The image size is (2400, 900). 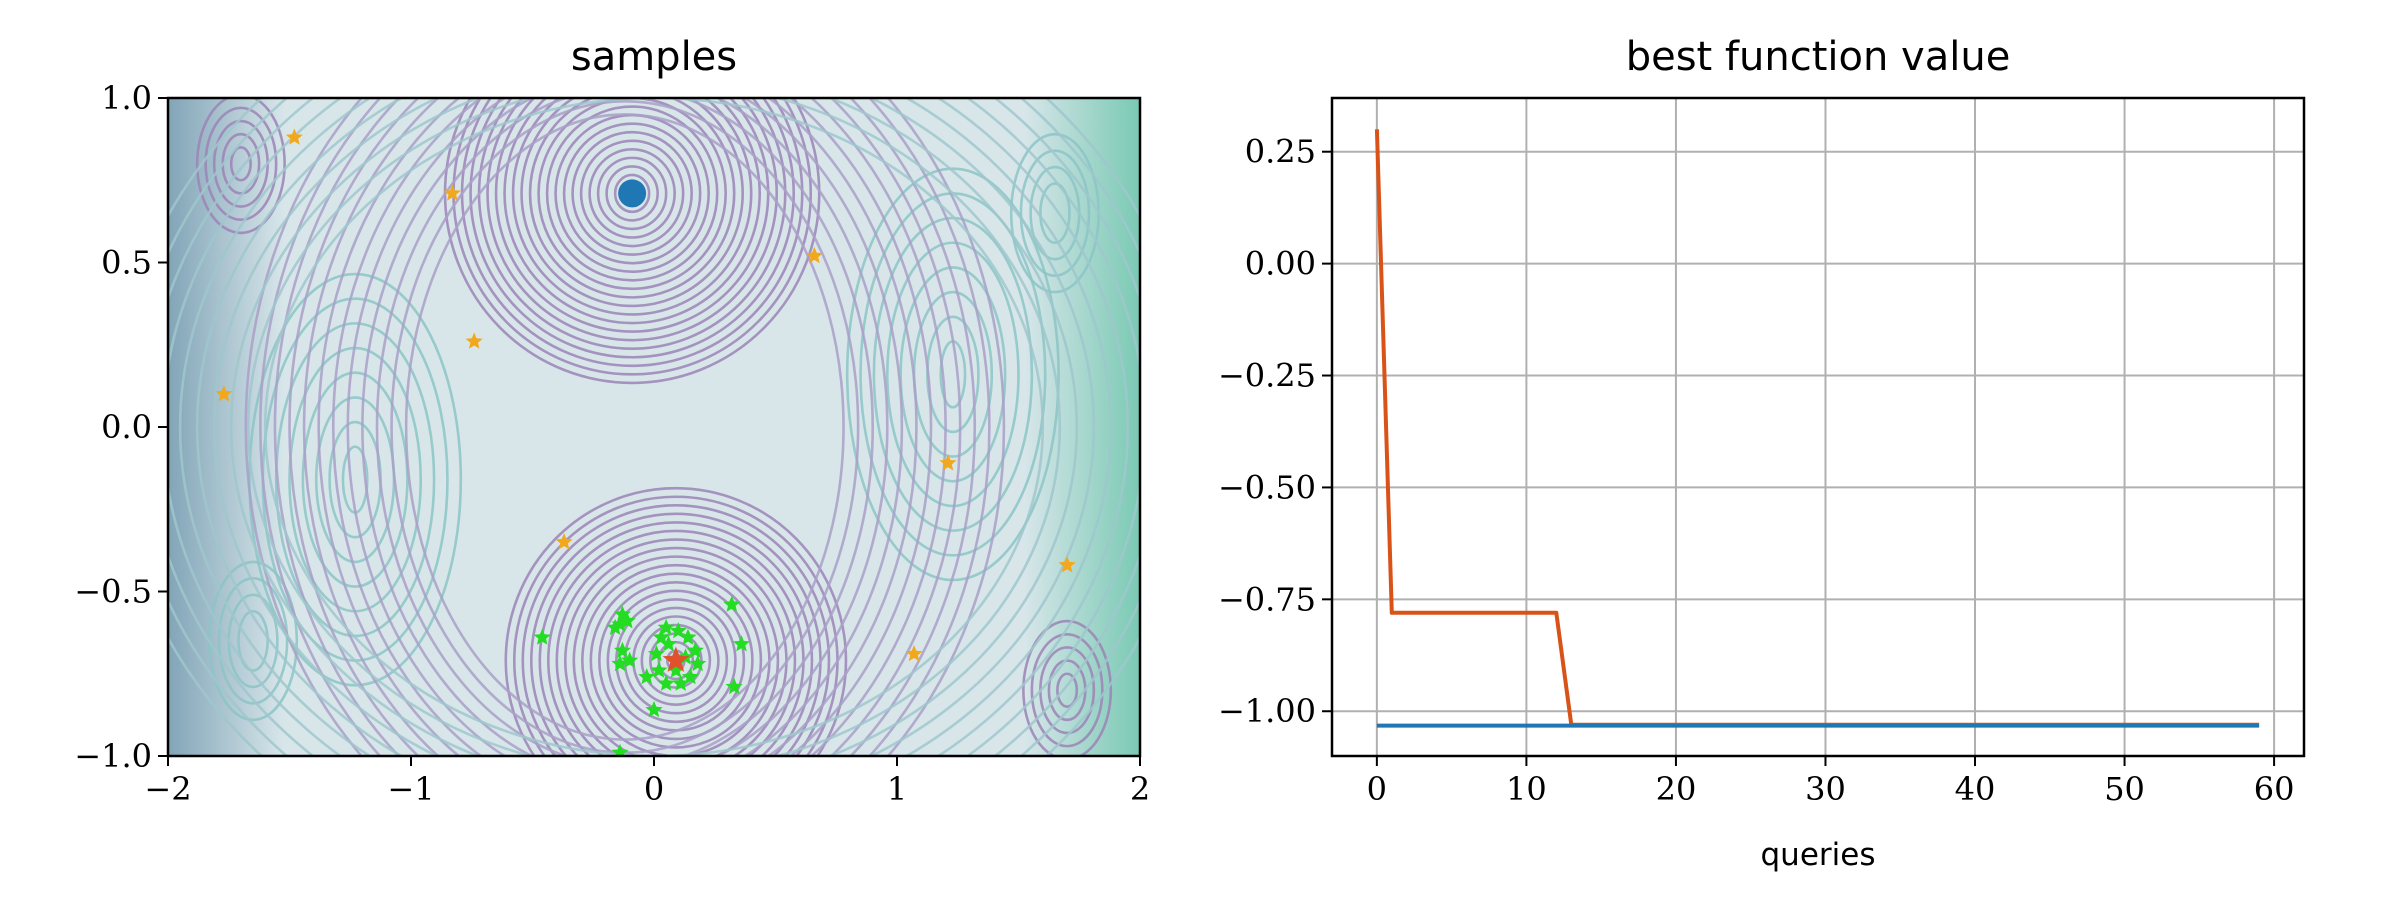 What do you see at coordinates (2274, 789) in the screenshot?
I see `x-tick-label: 60` at bounding box center [2274, 789].